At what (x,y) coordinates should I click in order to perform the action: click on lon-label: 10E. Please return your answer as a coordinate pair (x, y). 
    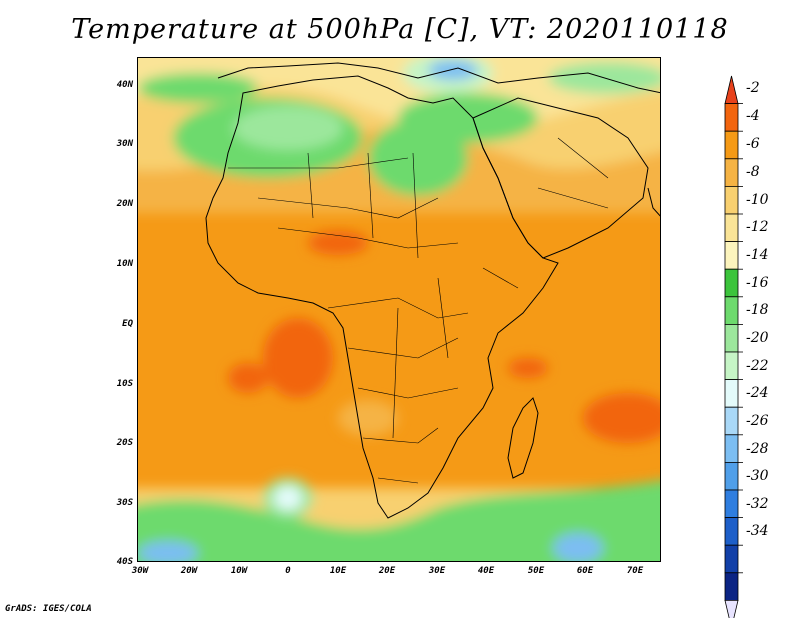
    Looking at the image, I should click on (338, 571).